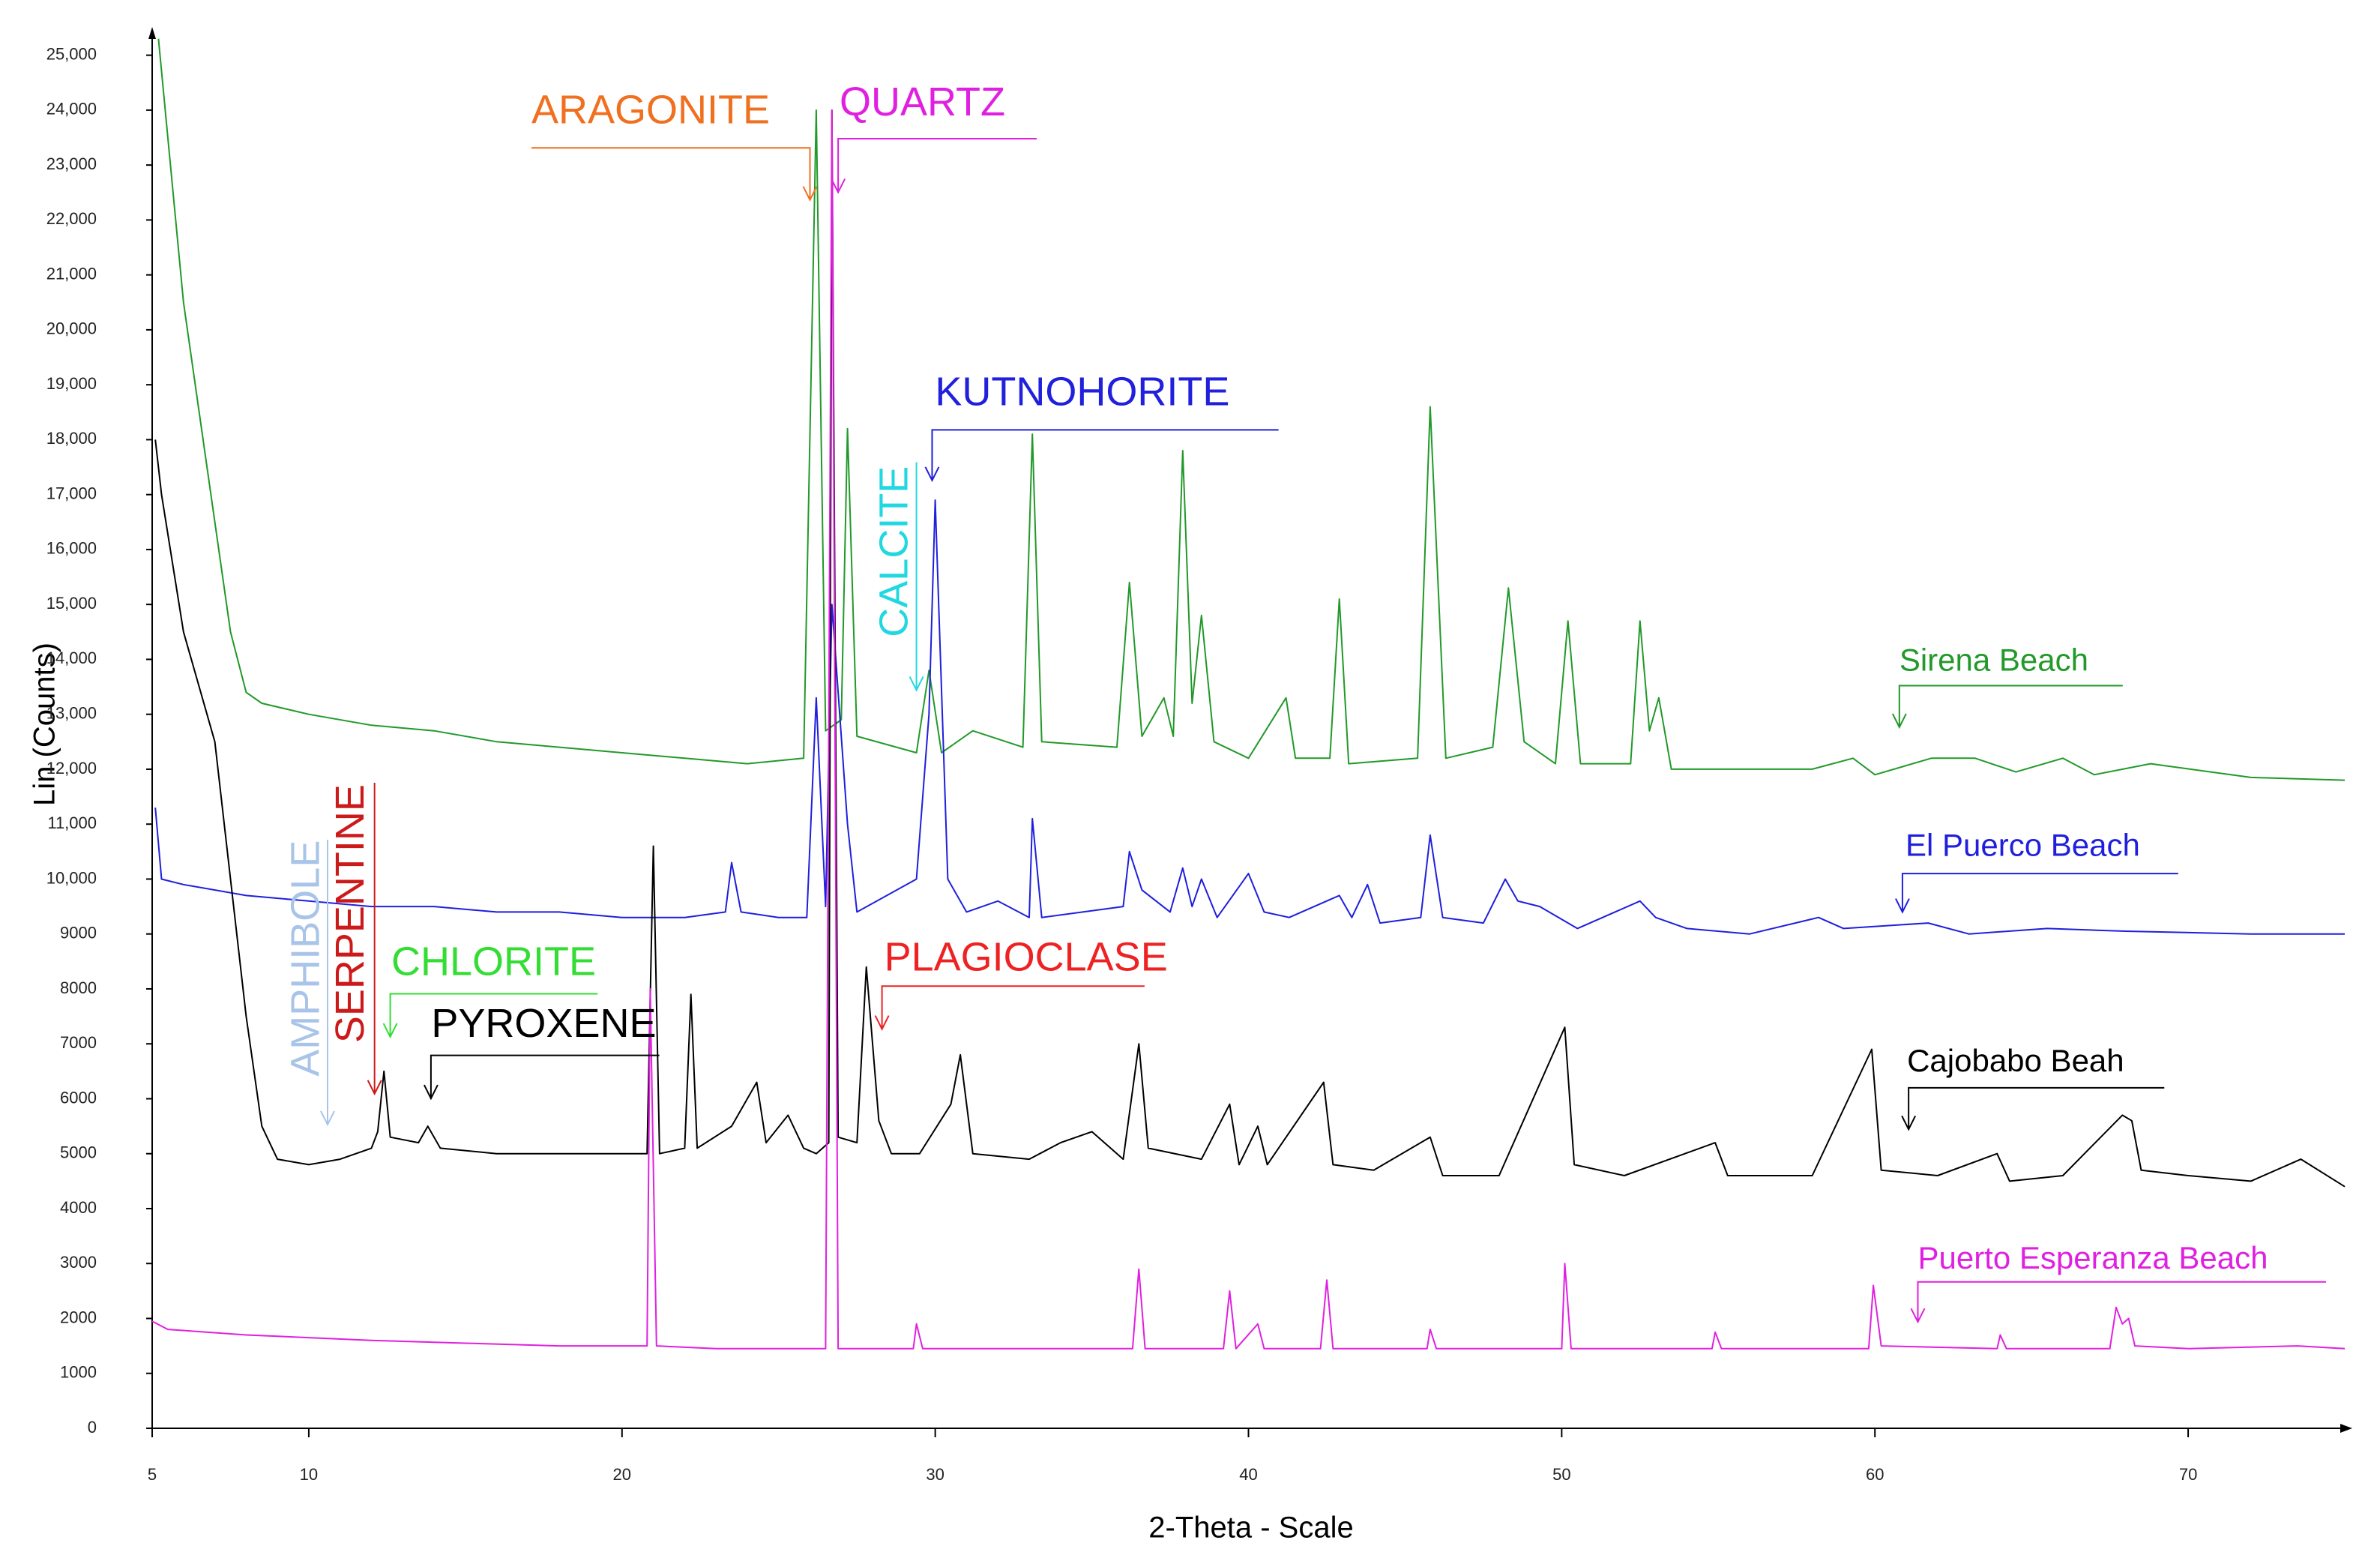  Describe the element at coordinates (935, 1474) in the screenshot. I see `x-tick-label: 30` at that location.